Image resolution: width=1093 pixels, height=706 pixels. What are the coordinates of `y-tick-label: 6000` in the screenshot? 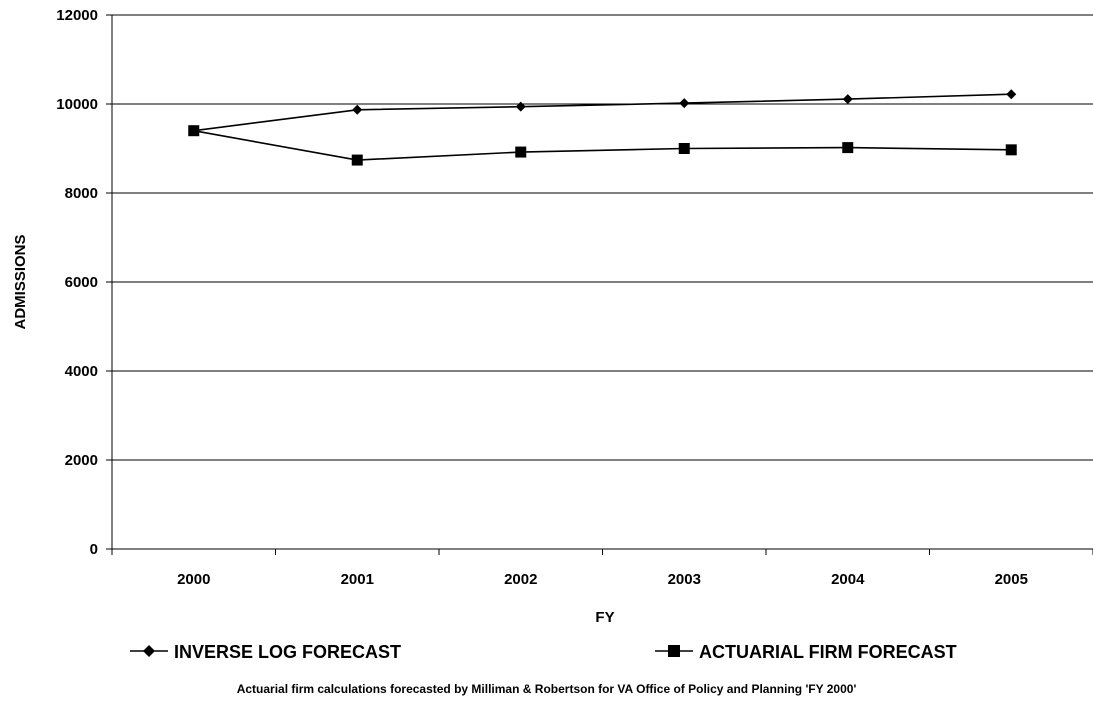 It's located at (81, 282).